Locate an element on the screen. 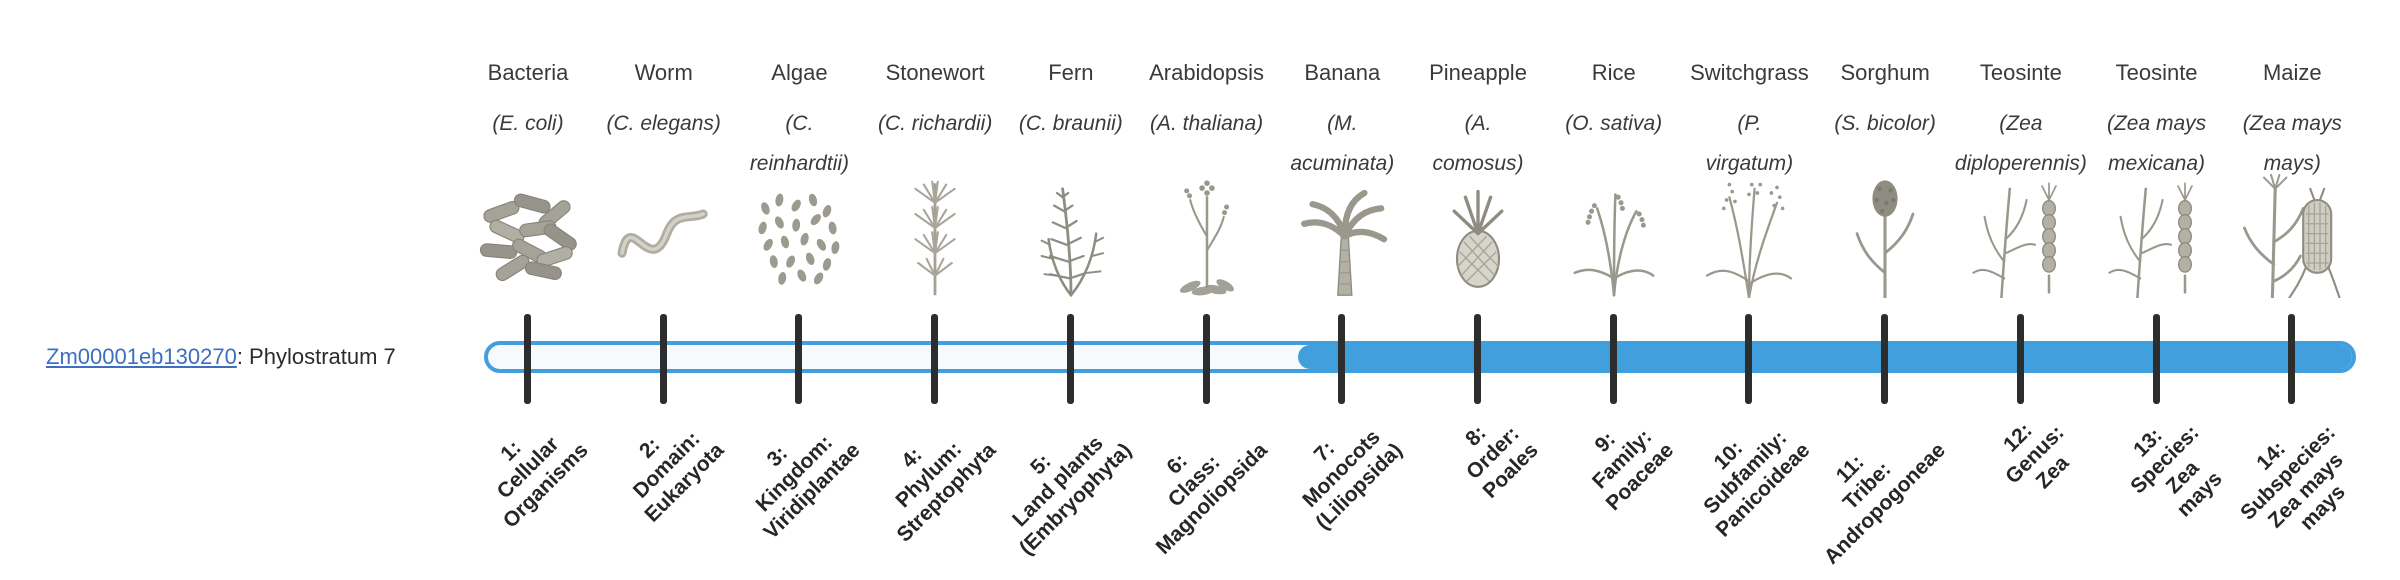 The height and width of the screenshot is (580, 2400). phylostratum-label: 11: Tribe: Andropogoneae is located at coordinates (1884, 503).